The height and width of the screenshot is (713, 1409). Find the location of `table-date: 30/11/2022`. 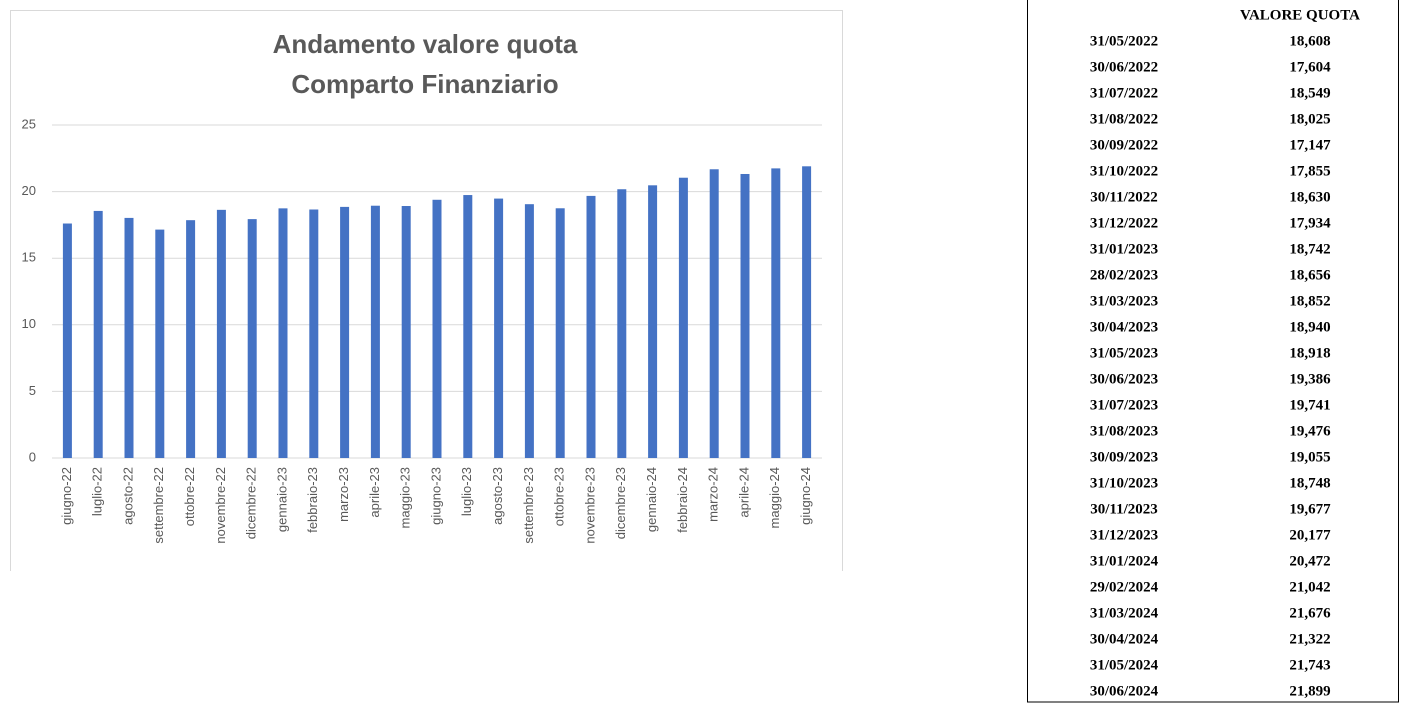

table-date: 30/11/2022 is located at coordinates (1124, 197).